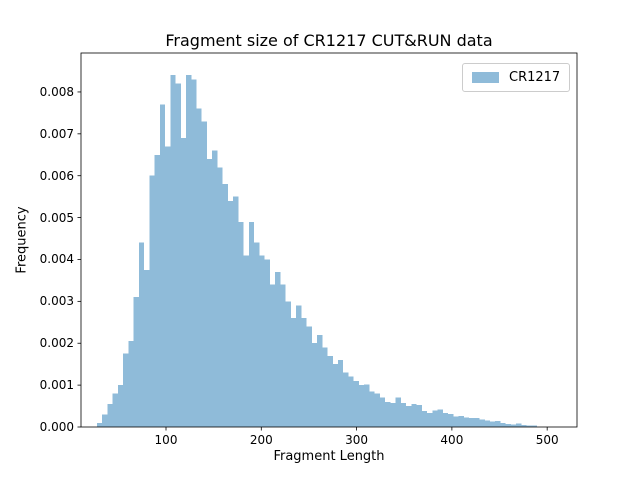 Image resolution: width=640 pixels, height=480 pixels. What do you see at coordinates (56, 91) in the screenshot?
I see `y-tick-label: 0.008` at bounding box center [56, 91].